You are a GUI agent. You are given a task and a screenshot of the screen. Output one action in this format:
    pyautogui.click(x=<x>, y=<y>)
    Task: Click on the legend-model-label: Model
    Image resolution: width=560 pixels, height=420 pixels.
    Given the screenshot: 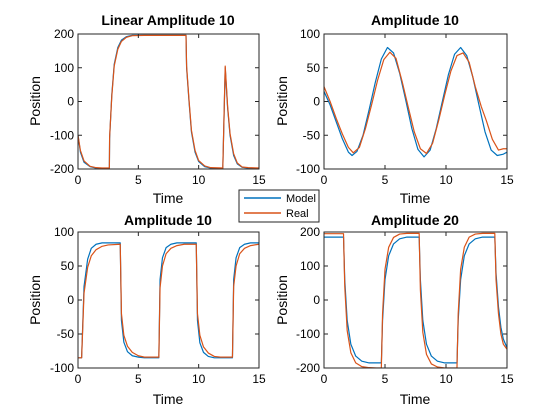 What is the action you would take?
    pyautogui.click(x=301, y=199)
    